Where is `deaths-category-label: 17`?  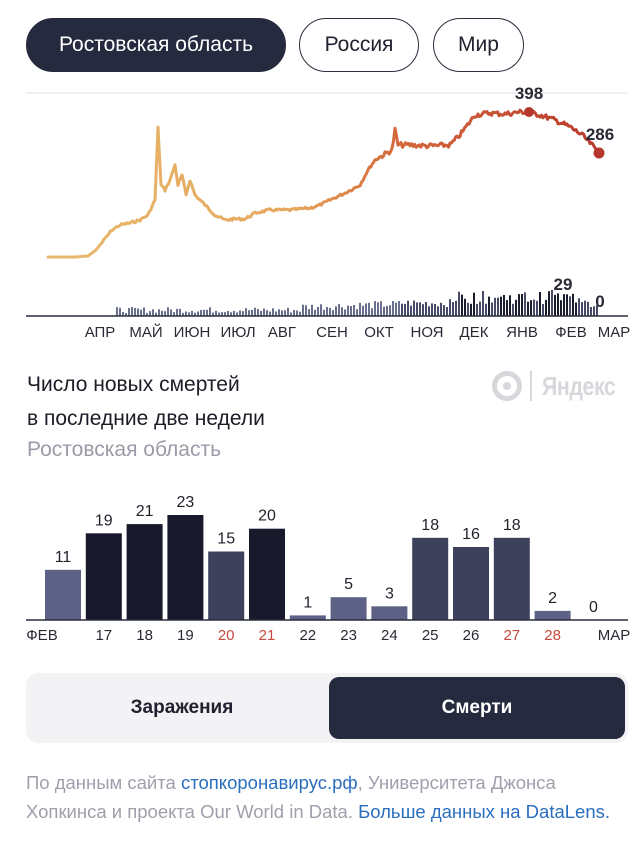
deaths-category-label: 17 is located at coordinates (103, 635).